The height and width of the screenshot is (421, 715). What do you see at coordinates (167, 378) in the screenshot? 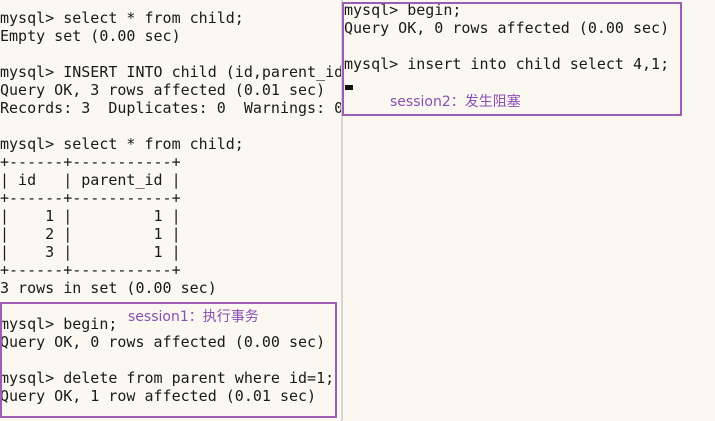
I see `terminal-line: mysql> delete from parent where id=1;` at bounding box center [167, 378].